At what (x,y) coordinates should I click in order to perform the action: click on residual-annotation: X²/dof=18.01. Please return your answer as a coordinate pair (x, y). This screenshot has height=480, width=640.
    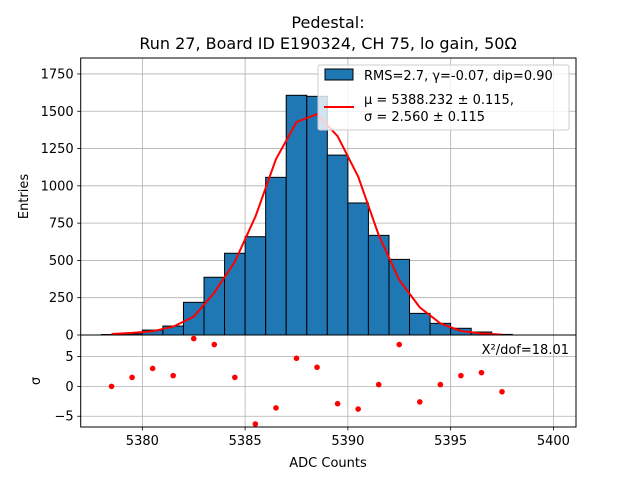
    Looking at the image, I should click on (525, 350).